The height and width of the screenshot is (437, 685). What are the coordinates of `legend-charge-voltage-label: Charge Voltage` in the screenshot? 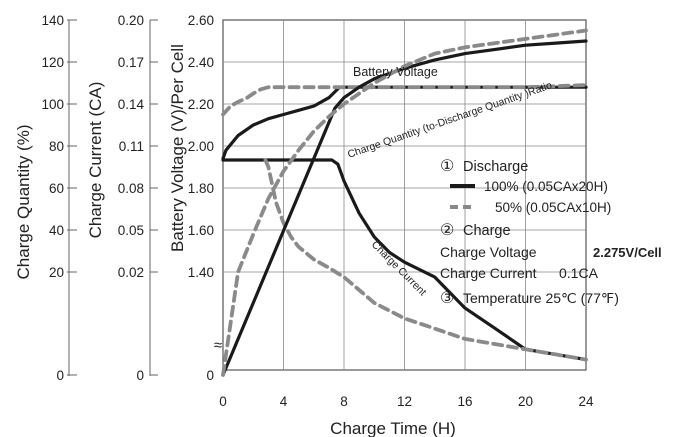 It's located at (488, 252).